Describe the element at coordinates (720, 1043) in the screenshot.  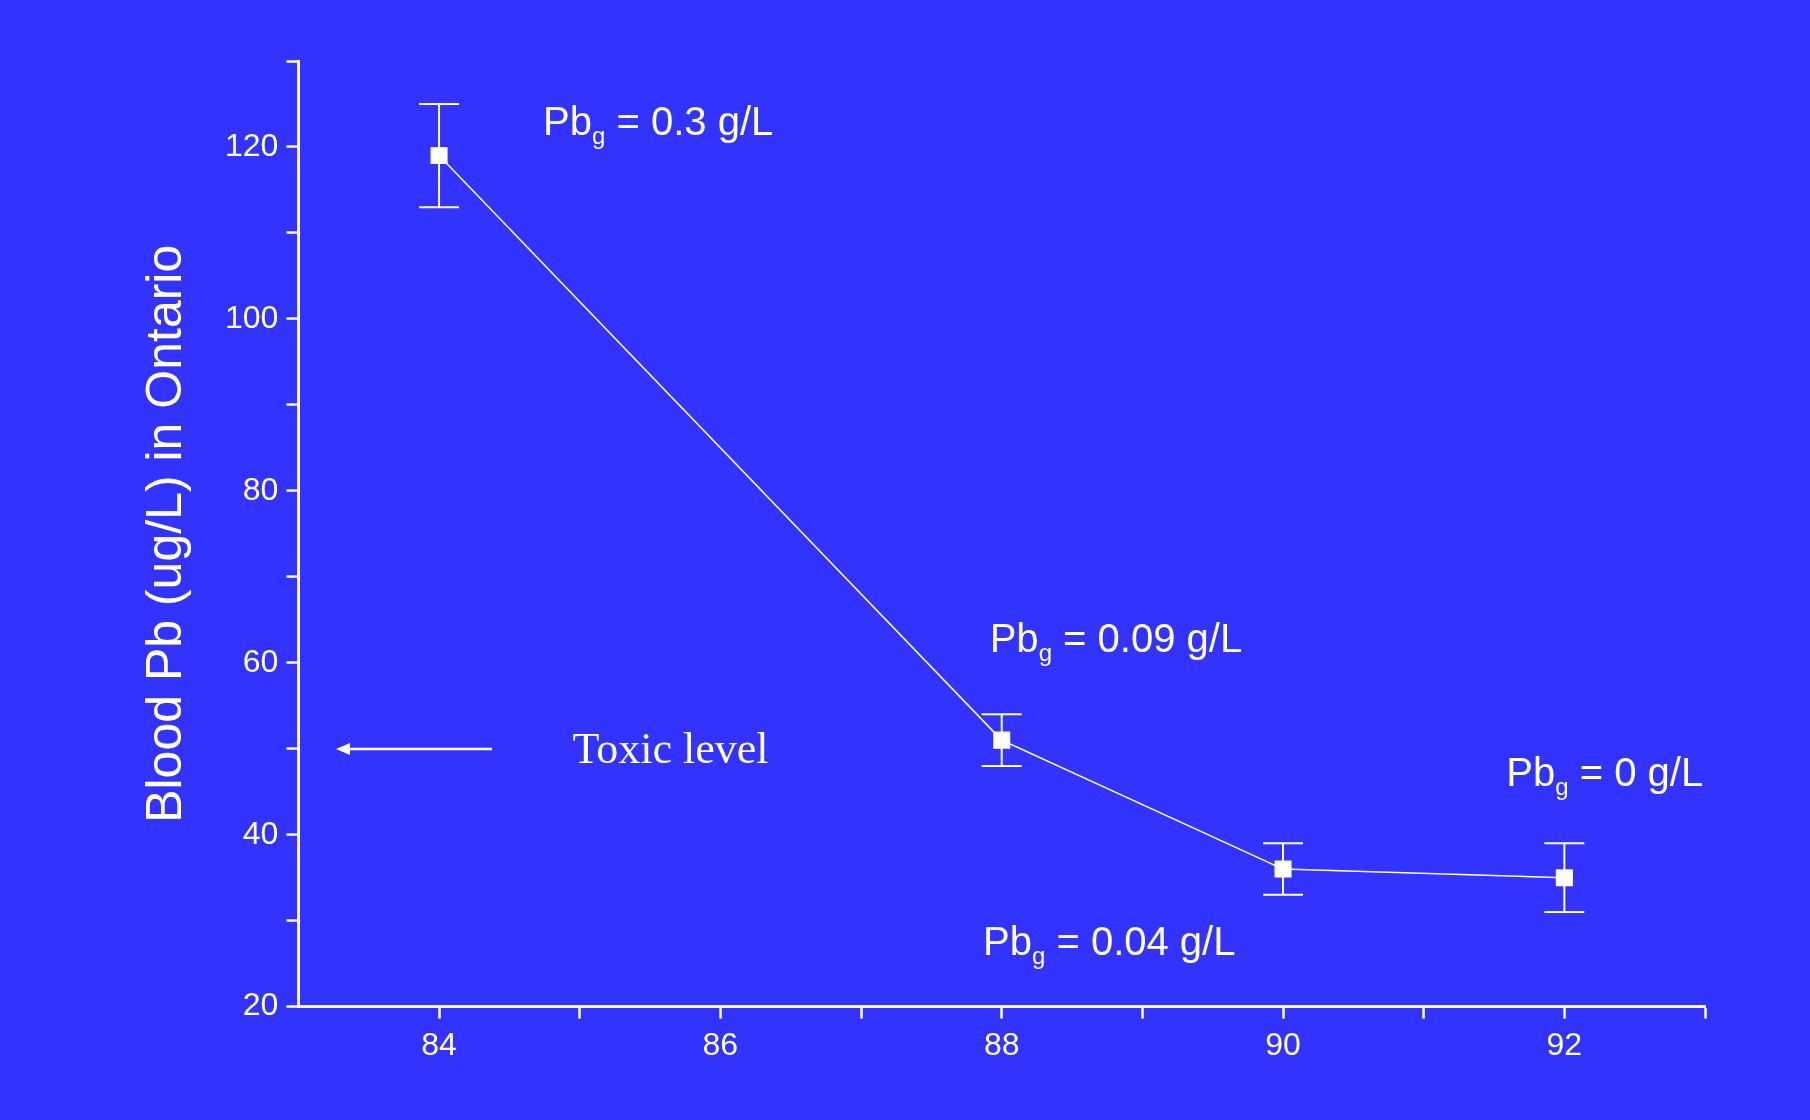
I see `x-tick-label: 86` at that location.